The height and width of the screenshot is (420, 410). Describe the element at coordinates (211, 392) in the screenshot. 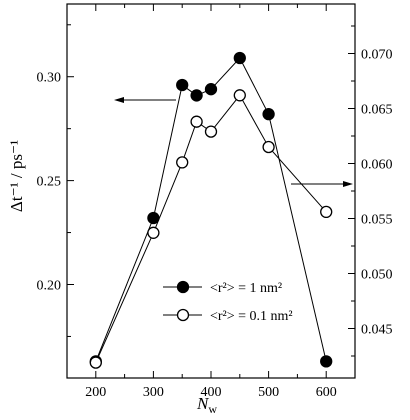

I see `x-tick-label: 400` at that location.